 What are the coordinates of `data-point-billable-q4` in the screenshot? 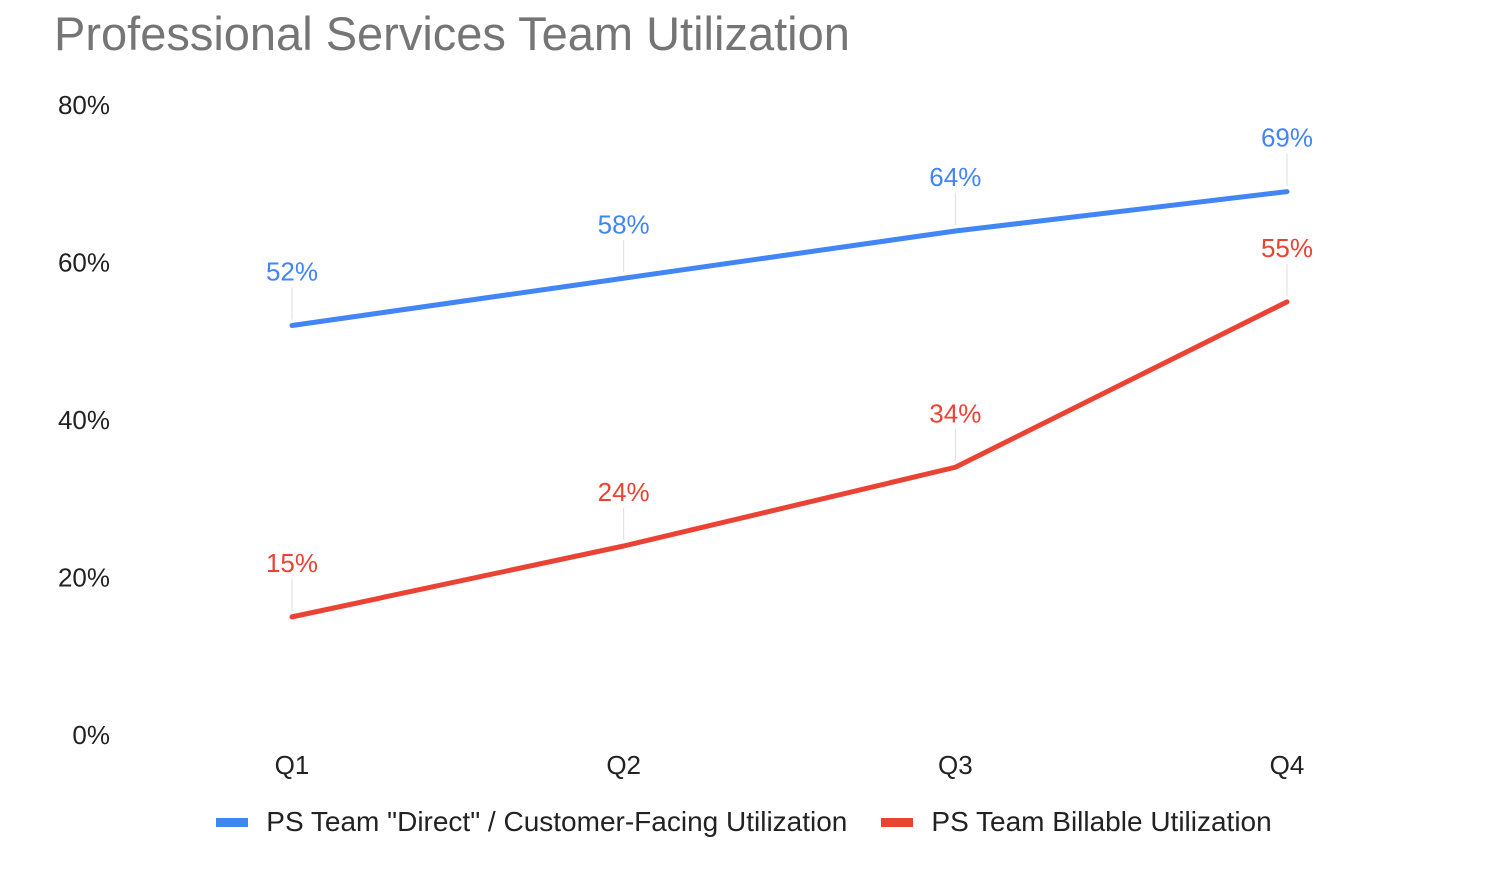 It's located at (1287, 301).